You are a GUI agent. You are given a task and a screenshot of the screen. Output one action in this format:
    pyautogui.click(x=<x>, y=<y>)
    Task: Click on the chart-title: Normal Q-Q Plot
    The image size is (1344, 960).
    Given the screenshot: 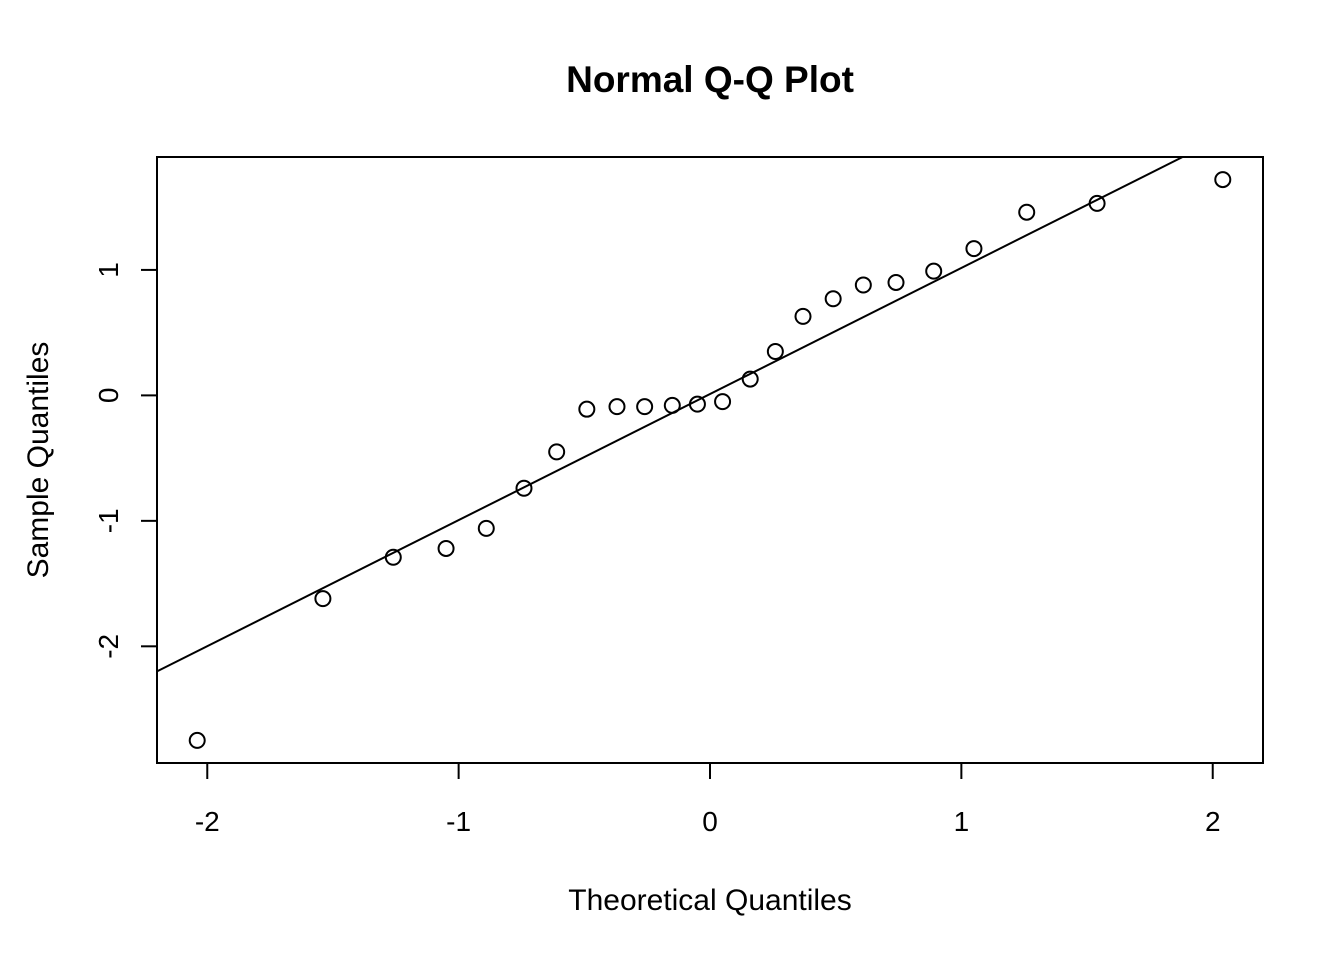 What is the action you would take?
    pyautogui.click(x=710, y=79)
    